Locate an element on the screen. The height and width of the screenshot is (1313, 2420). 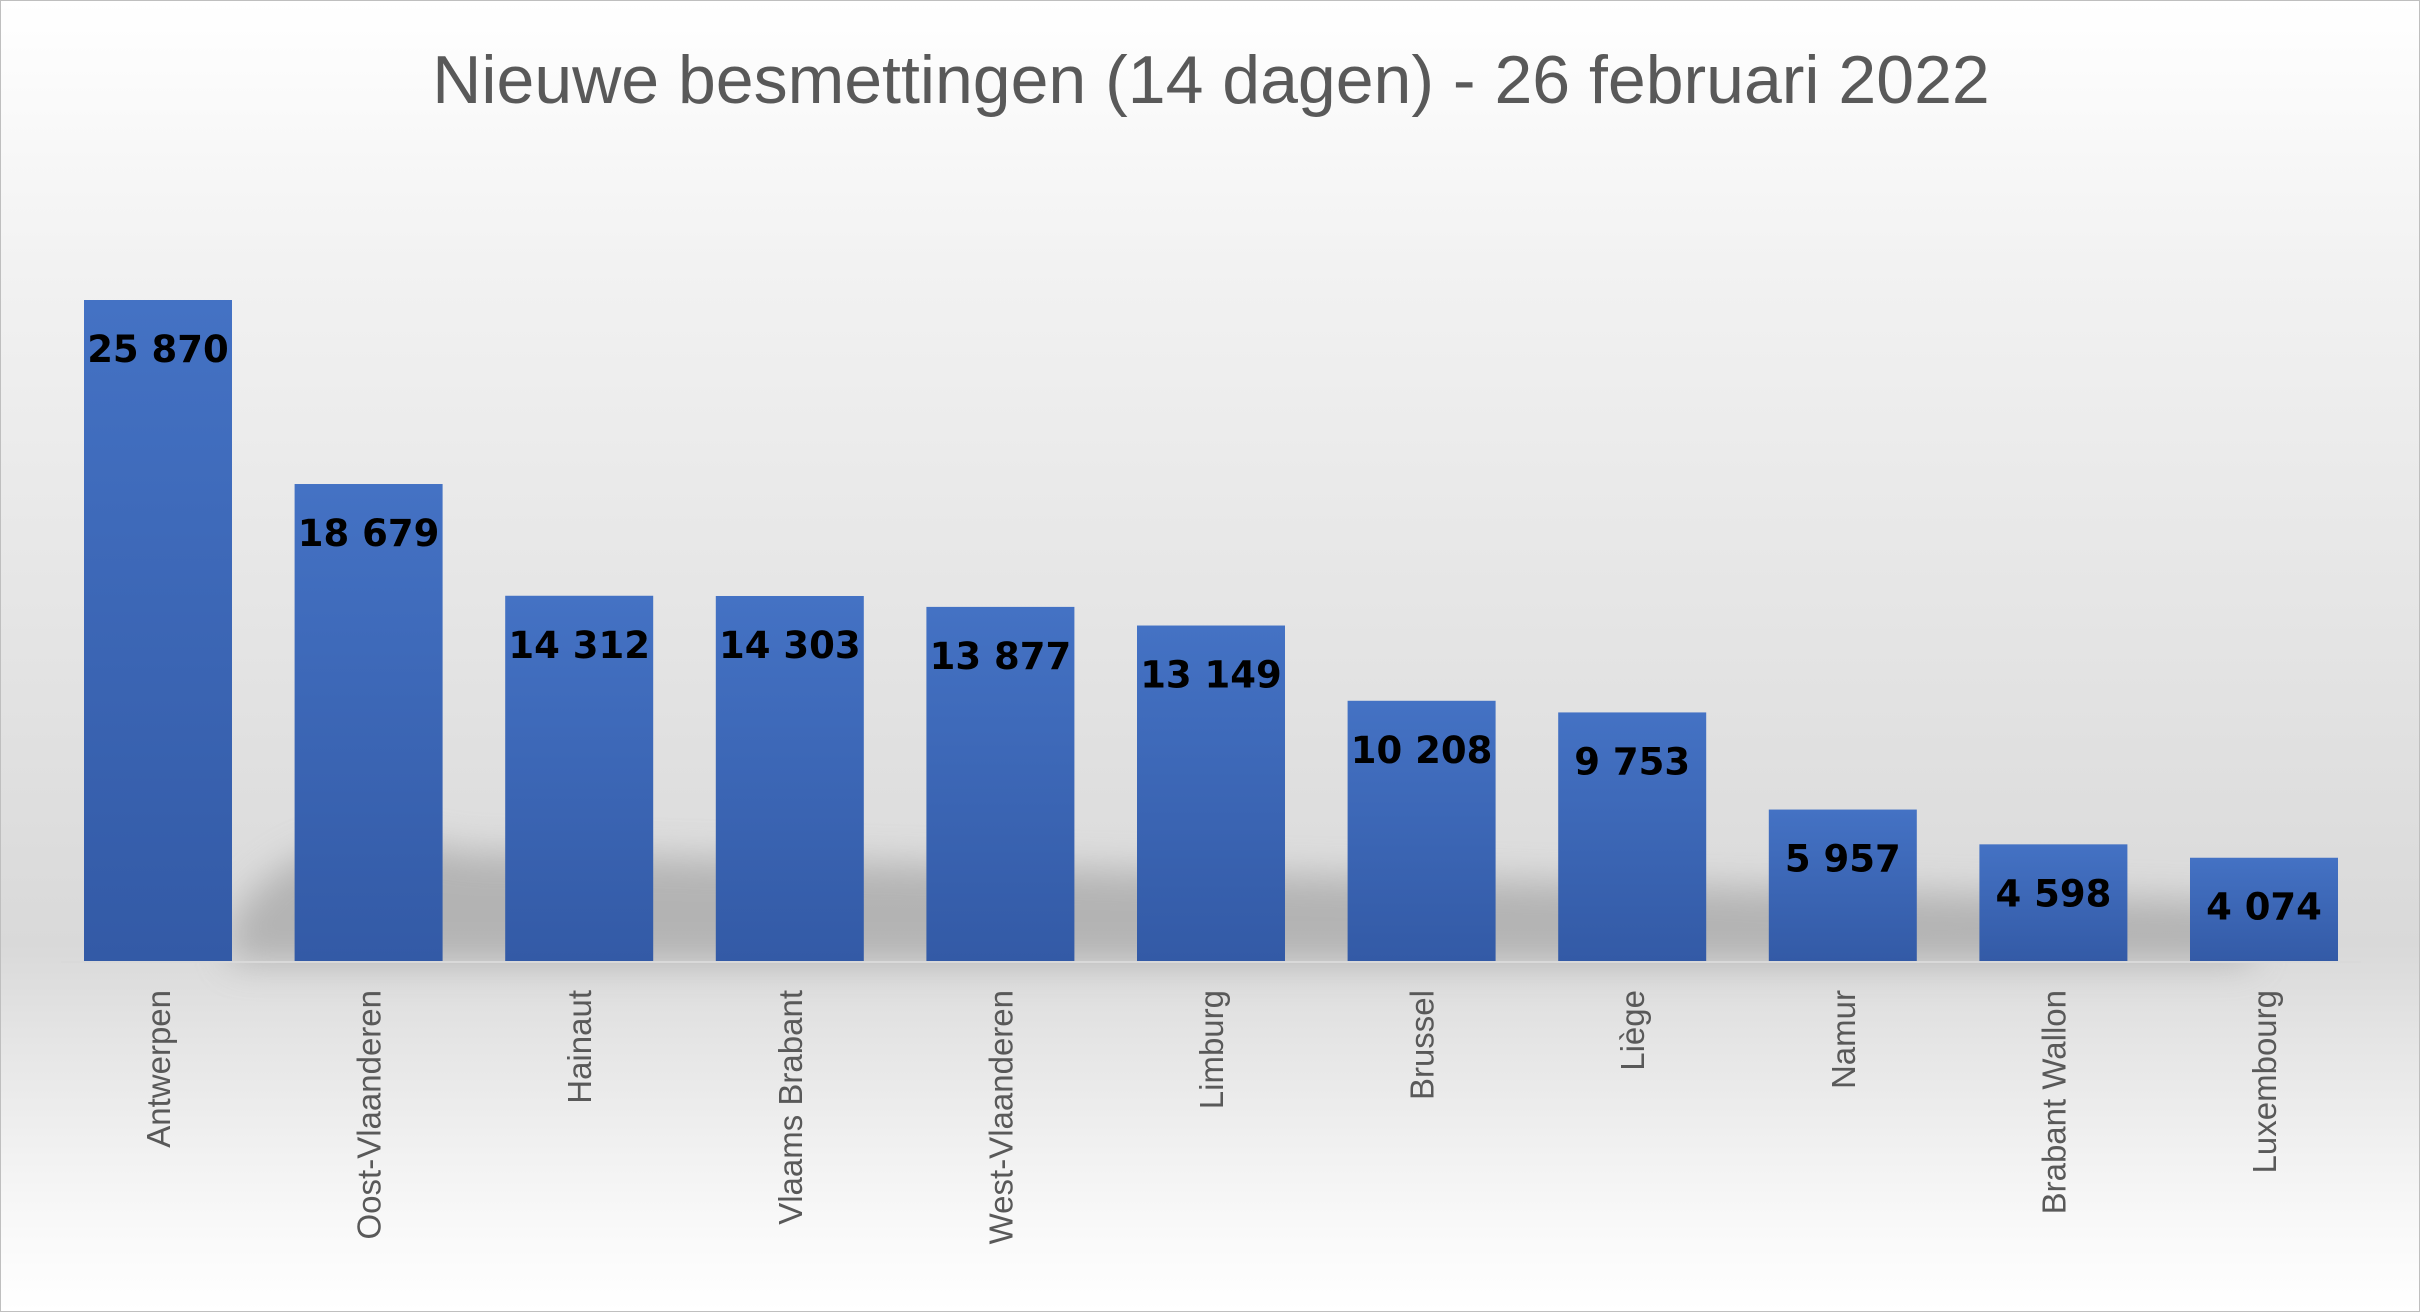
data-label: 13 877 is located at coordinates (1001, 656).